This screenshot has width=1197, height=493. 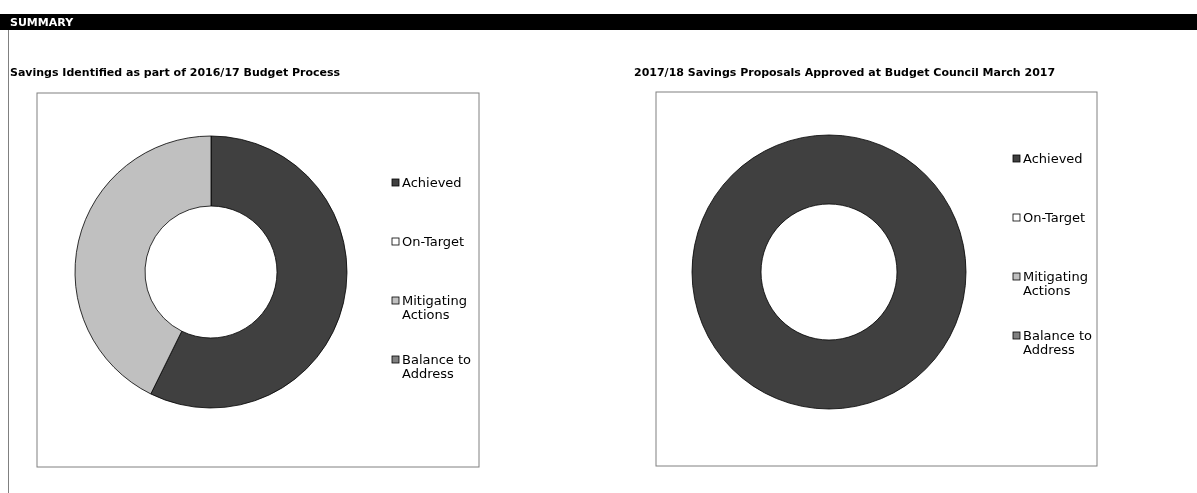 What do you see at coordinates (42, 22) in the screenshot?
I see `text: SUMMARY` at bounding box center [42, 22].